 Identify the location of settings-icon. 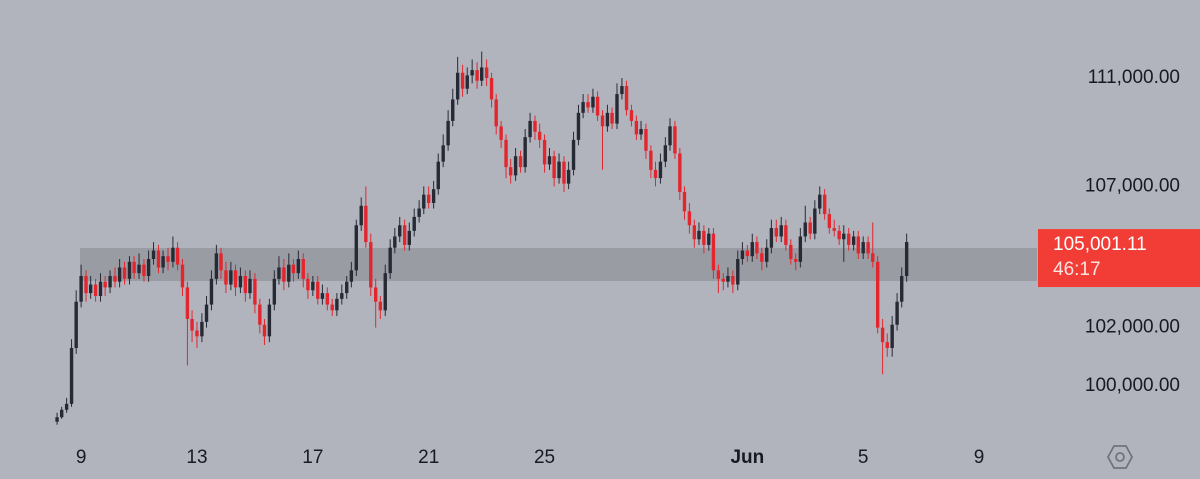
(1120, 457).